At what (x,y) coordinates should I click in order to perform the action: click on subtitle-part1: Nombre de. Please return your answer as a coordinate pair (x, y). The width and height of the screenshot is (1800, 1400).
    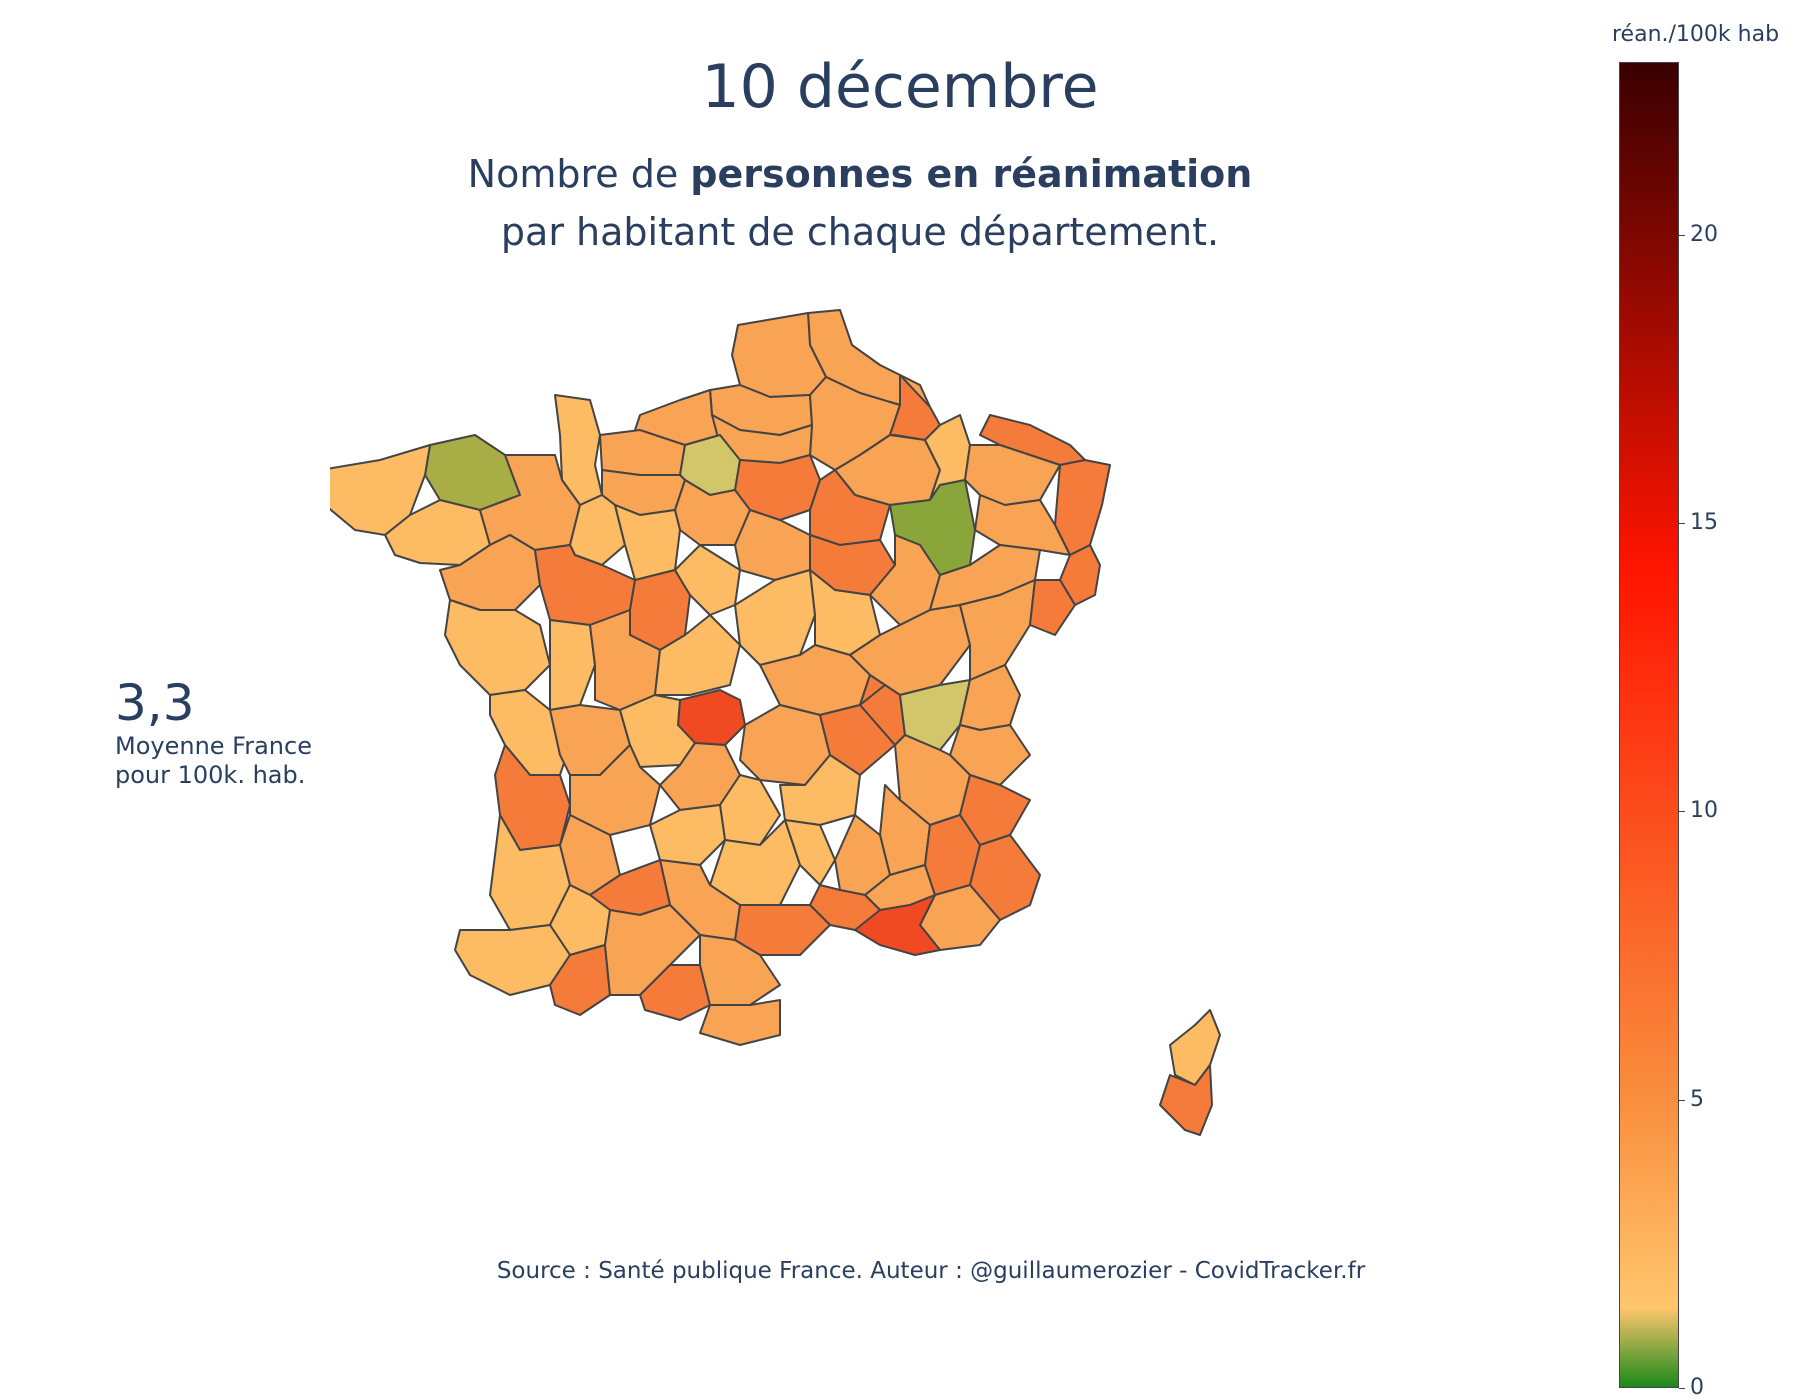
    Looking at the image, I should click on (579, 174).